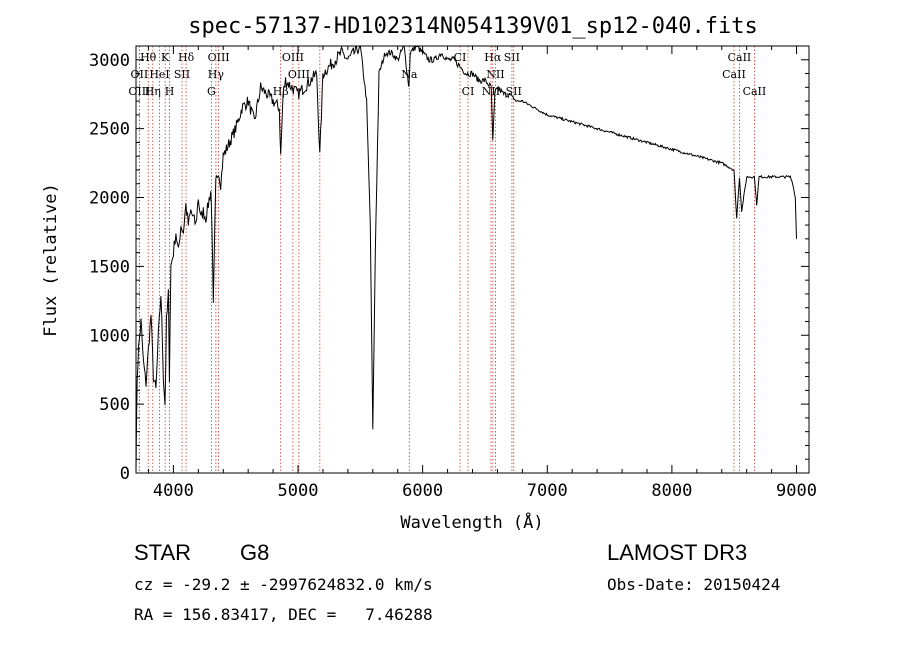 The height and width of the screenshot is (649, 900). Describe the element at coordinates (281, 91) in the screenshot. I see `line-label-14: Hβ` at that location.